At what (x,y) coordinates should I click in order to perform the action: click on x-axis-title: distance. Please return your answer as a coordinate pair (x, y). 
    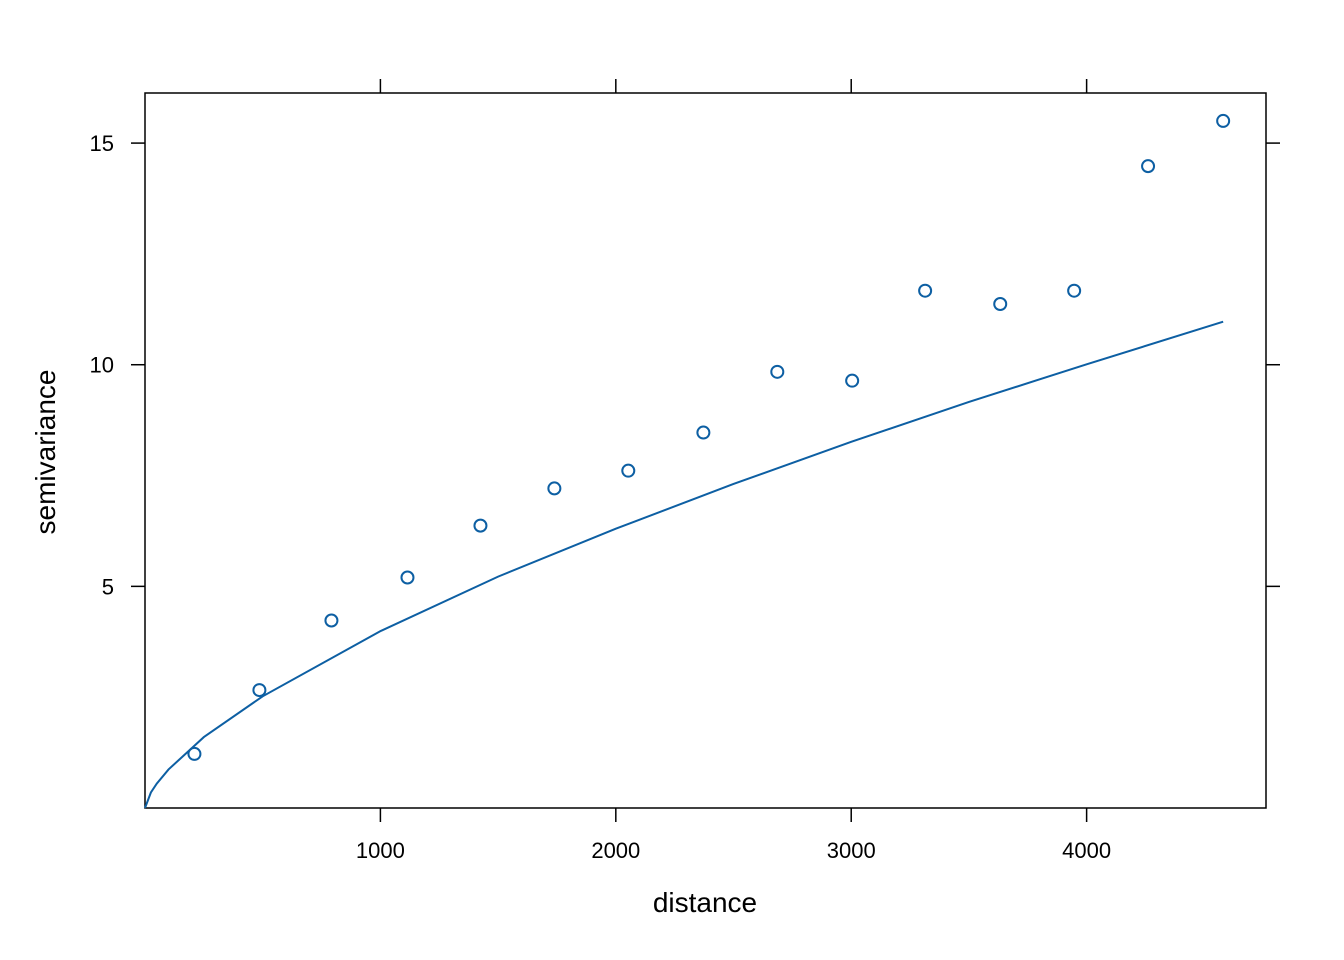
    Looking at the image, I should click on (705, 902).